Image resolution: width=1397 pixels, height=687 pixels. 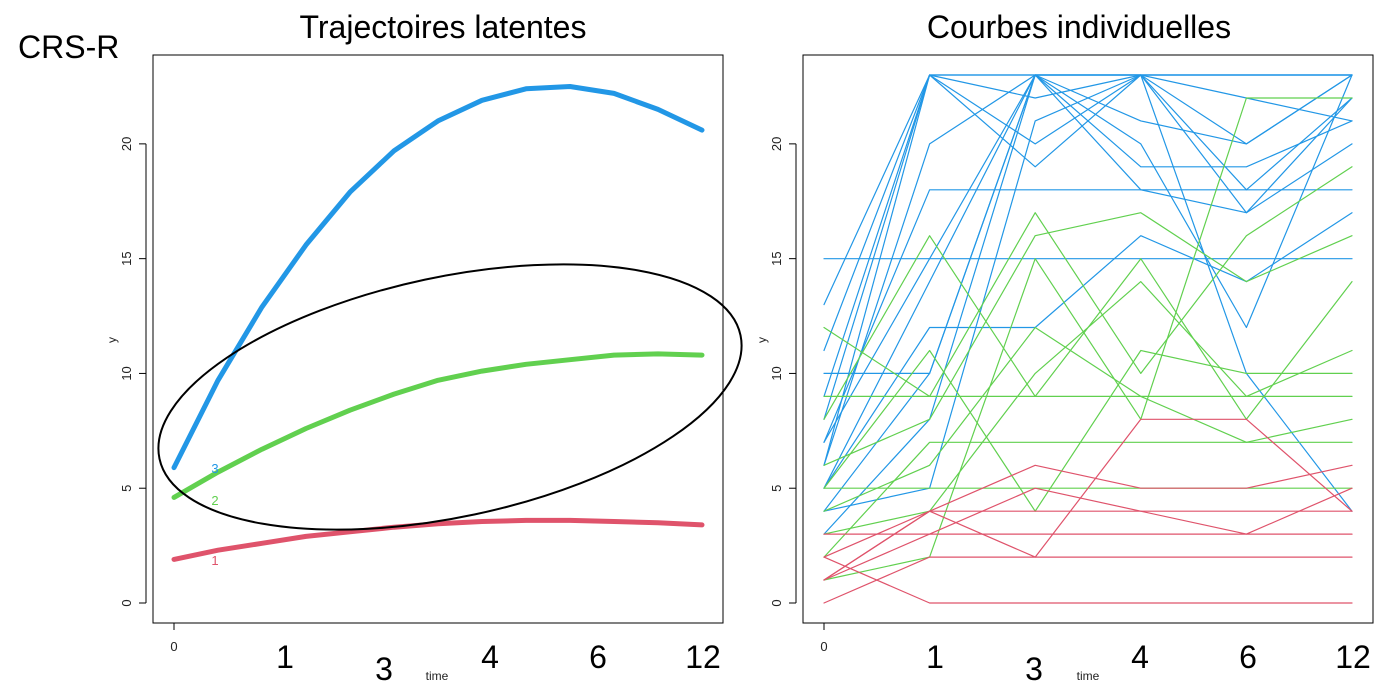 What do you see at coordinates (214, 560) in the screenshot?
I see `series-label: 1` at bounding box center [214, 560].